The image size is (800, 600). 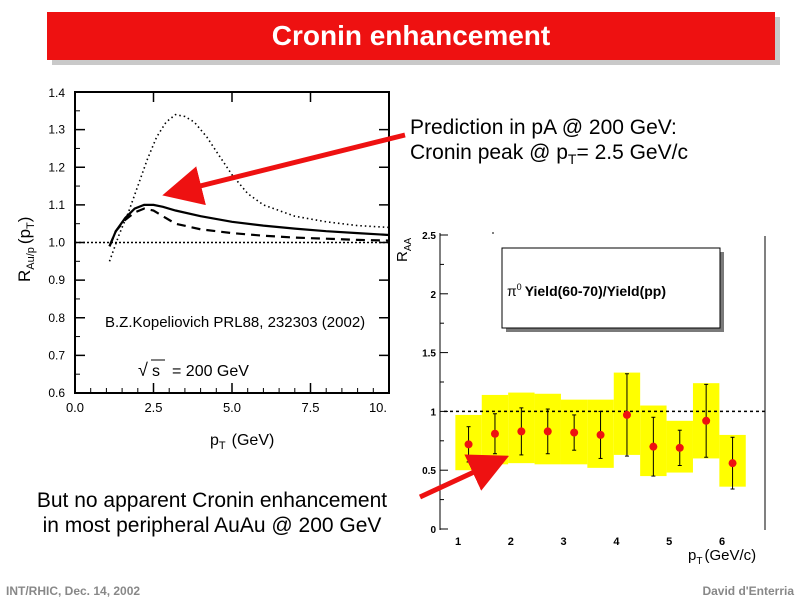 I want to click on measurement-legend-text: π0 Yield(60-70)/Yield(pp), so click(x=586, y=290).